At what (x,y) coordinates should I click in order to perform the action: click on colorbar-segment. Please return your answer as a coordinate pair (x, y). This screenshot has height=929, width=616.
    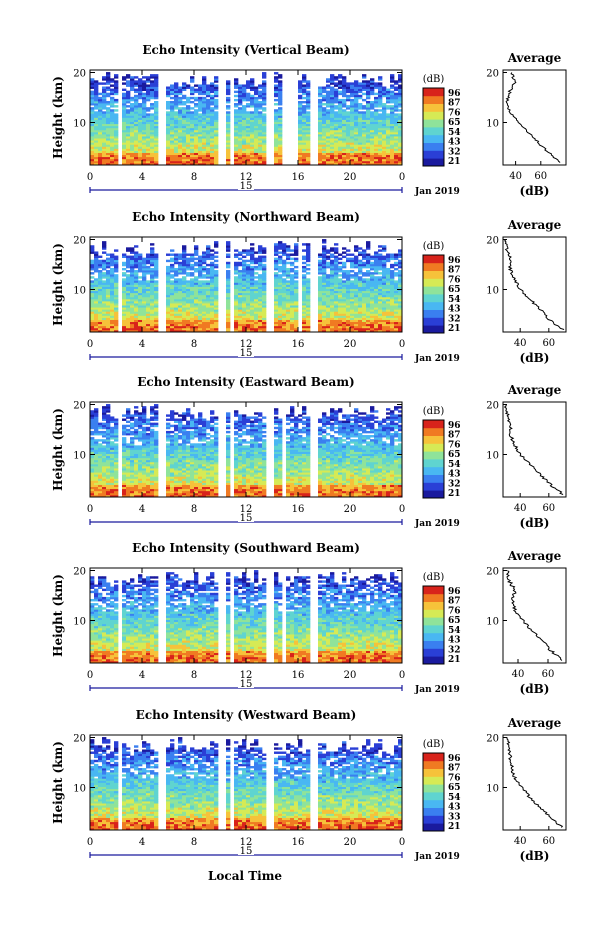
    Looking at the image, I should click on (433, 123).